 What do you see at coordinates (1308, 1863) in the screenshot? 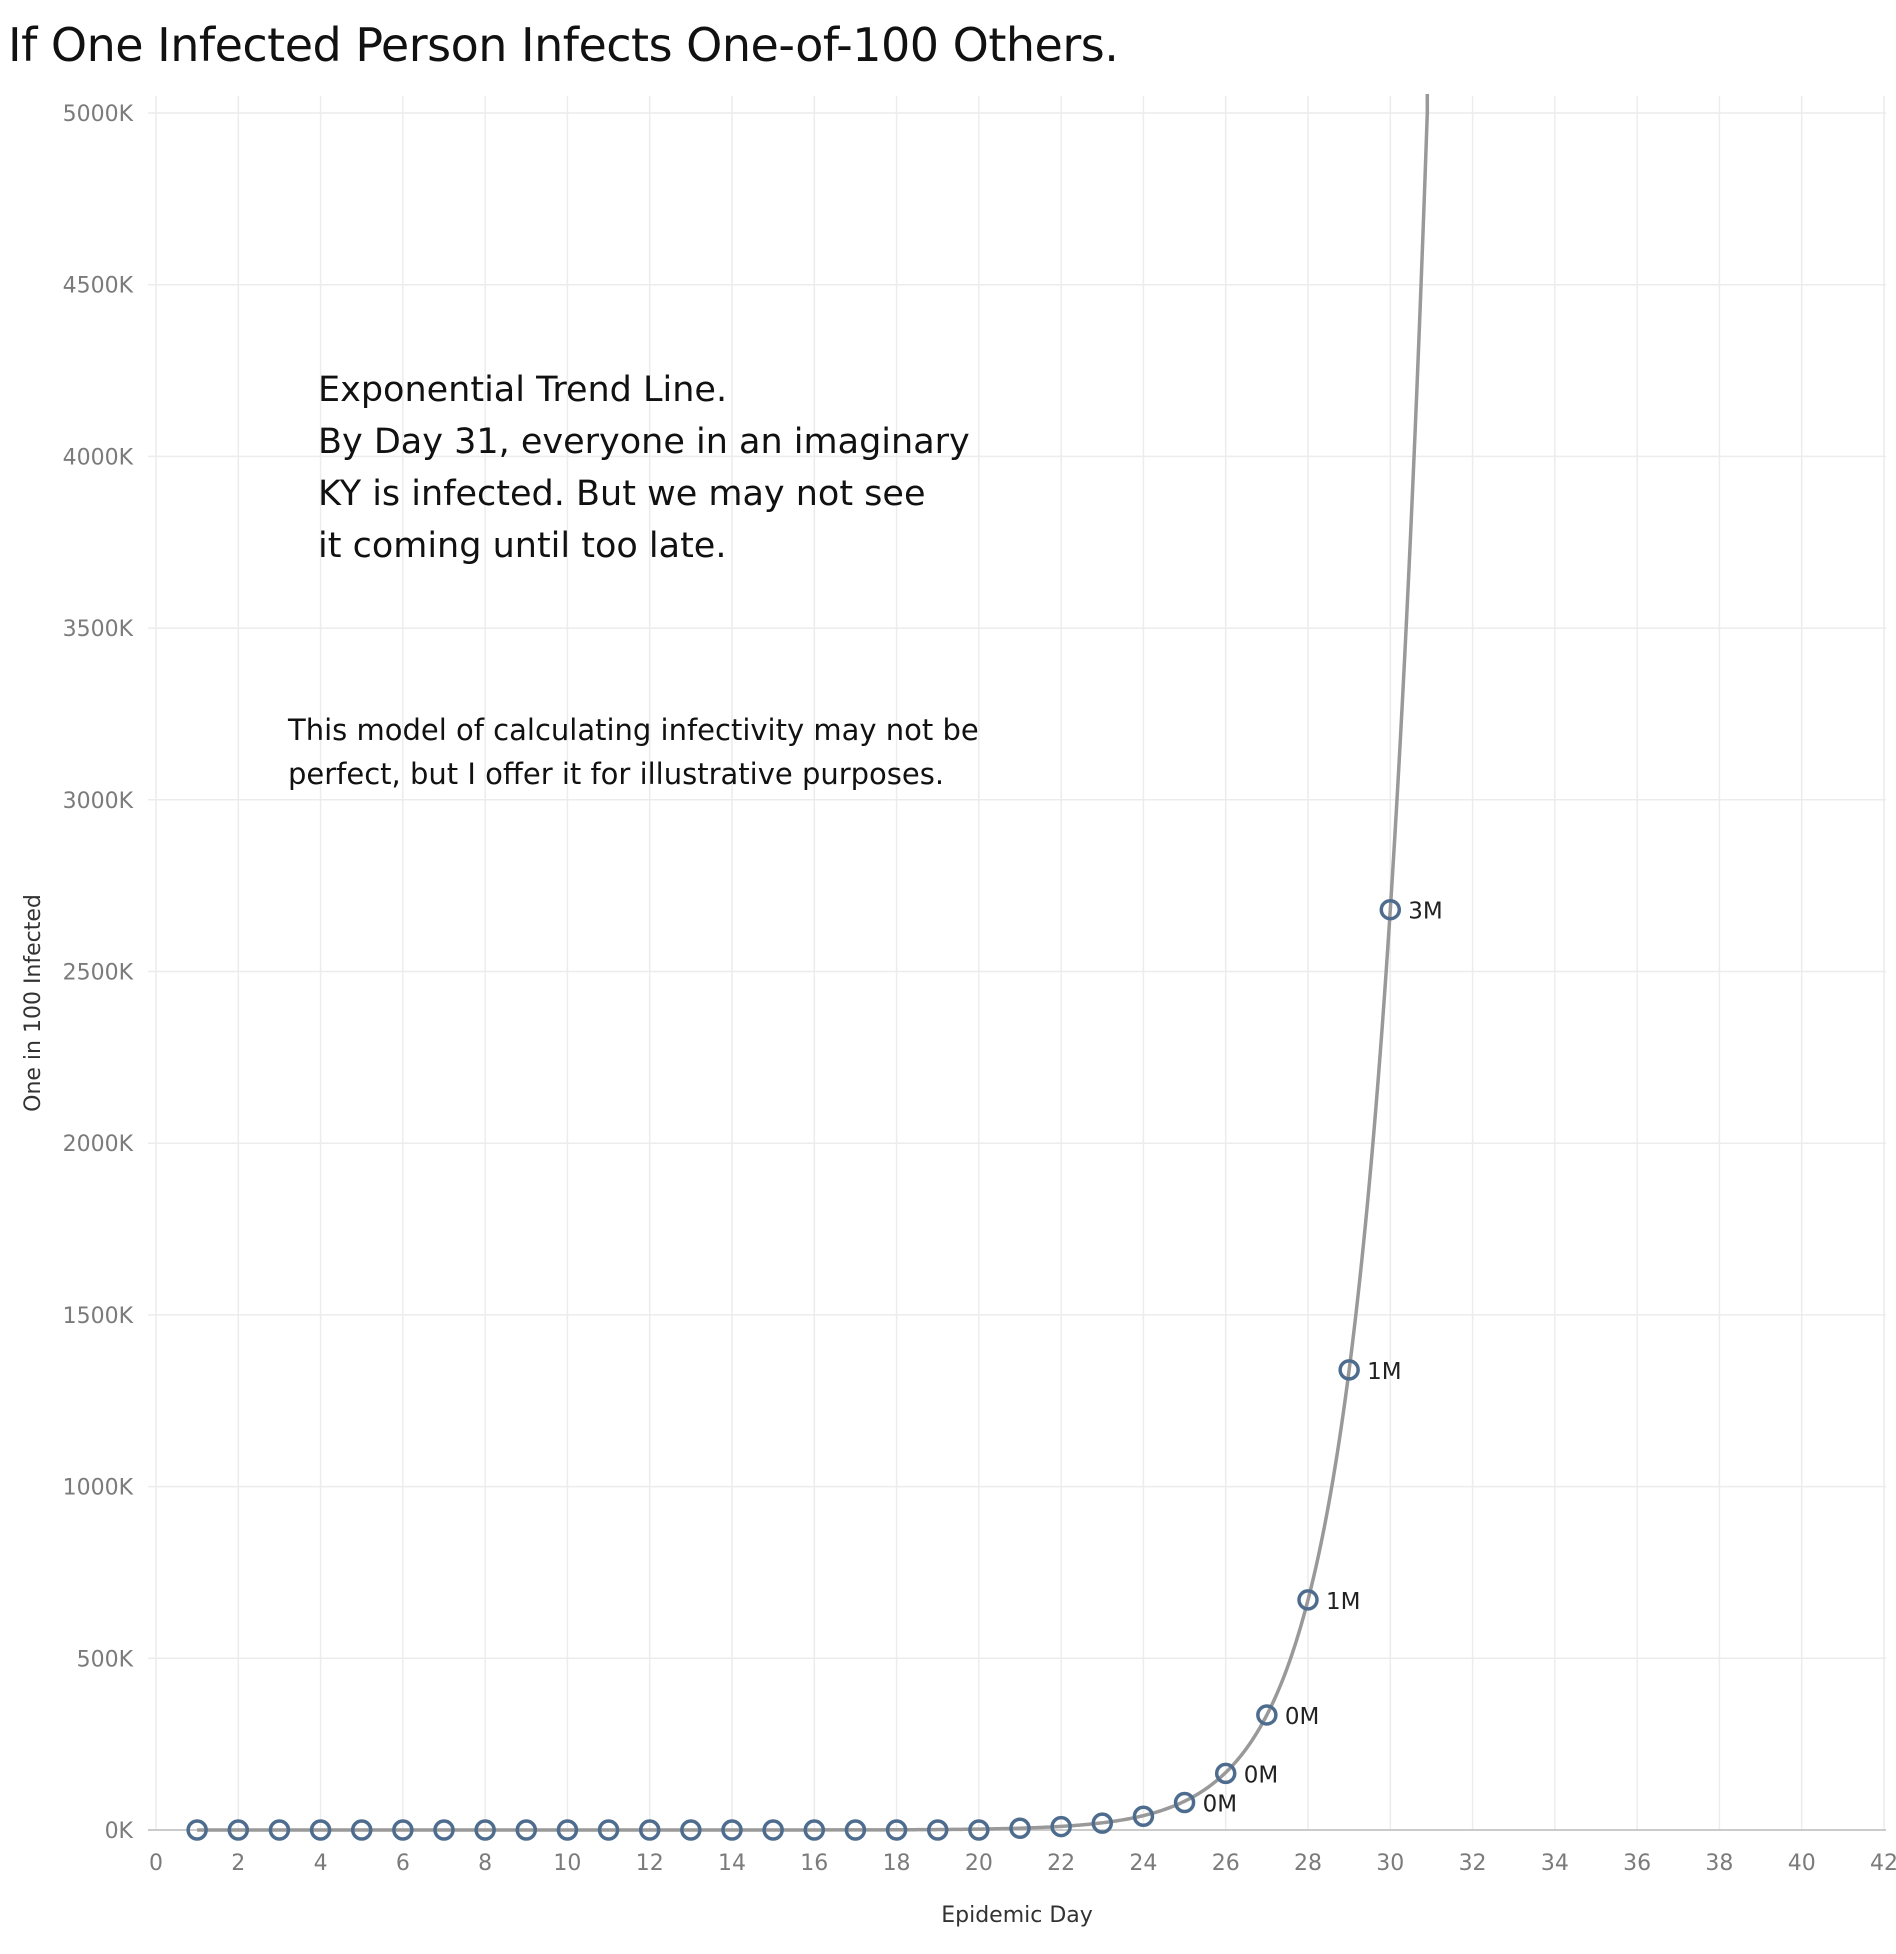
I see `x-tick-label: 28` at bounding box center [1308, 1863].